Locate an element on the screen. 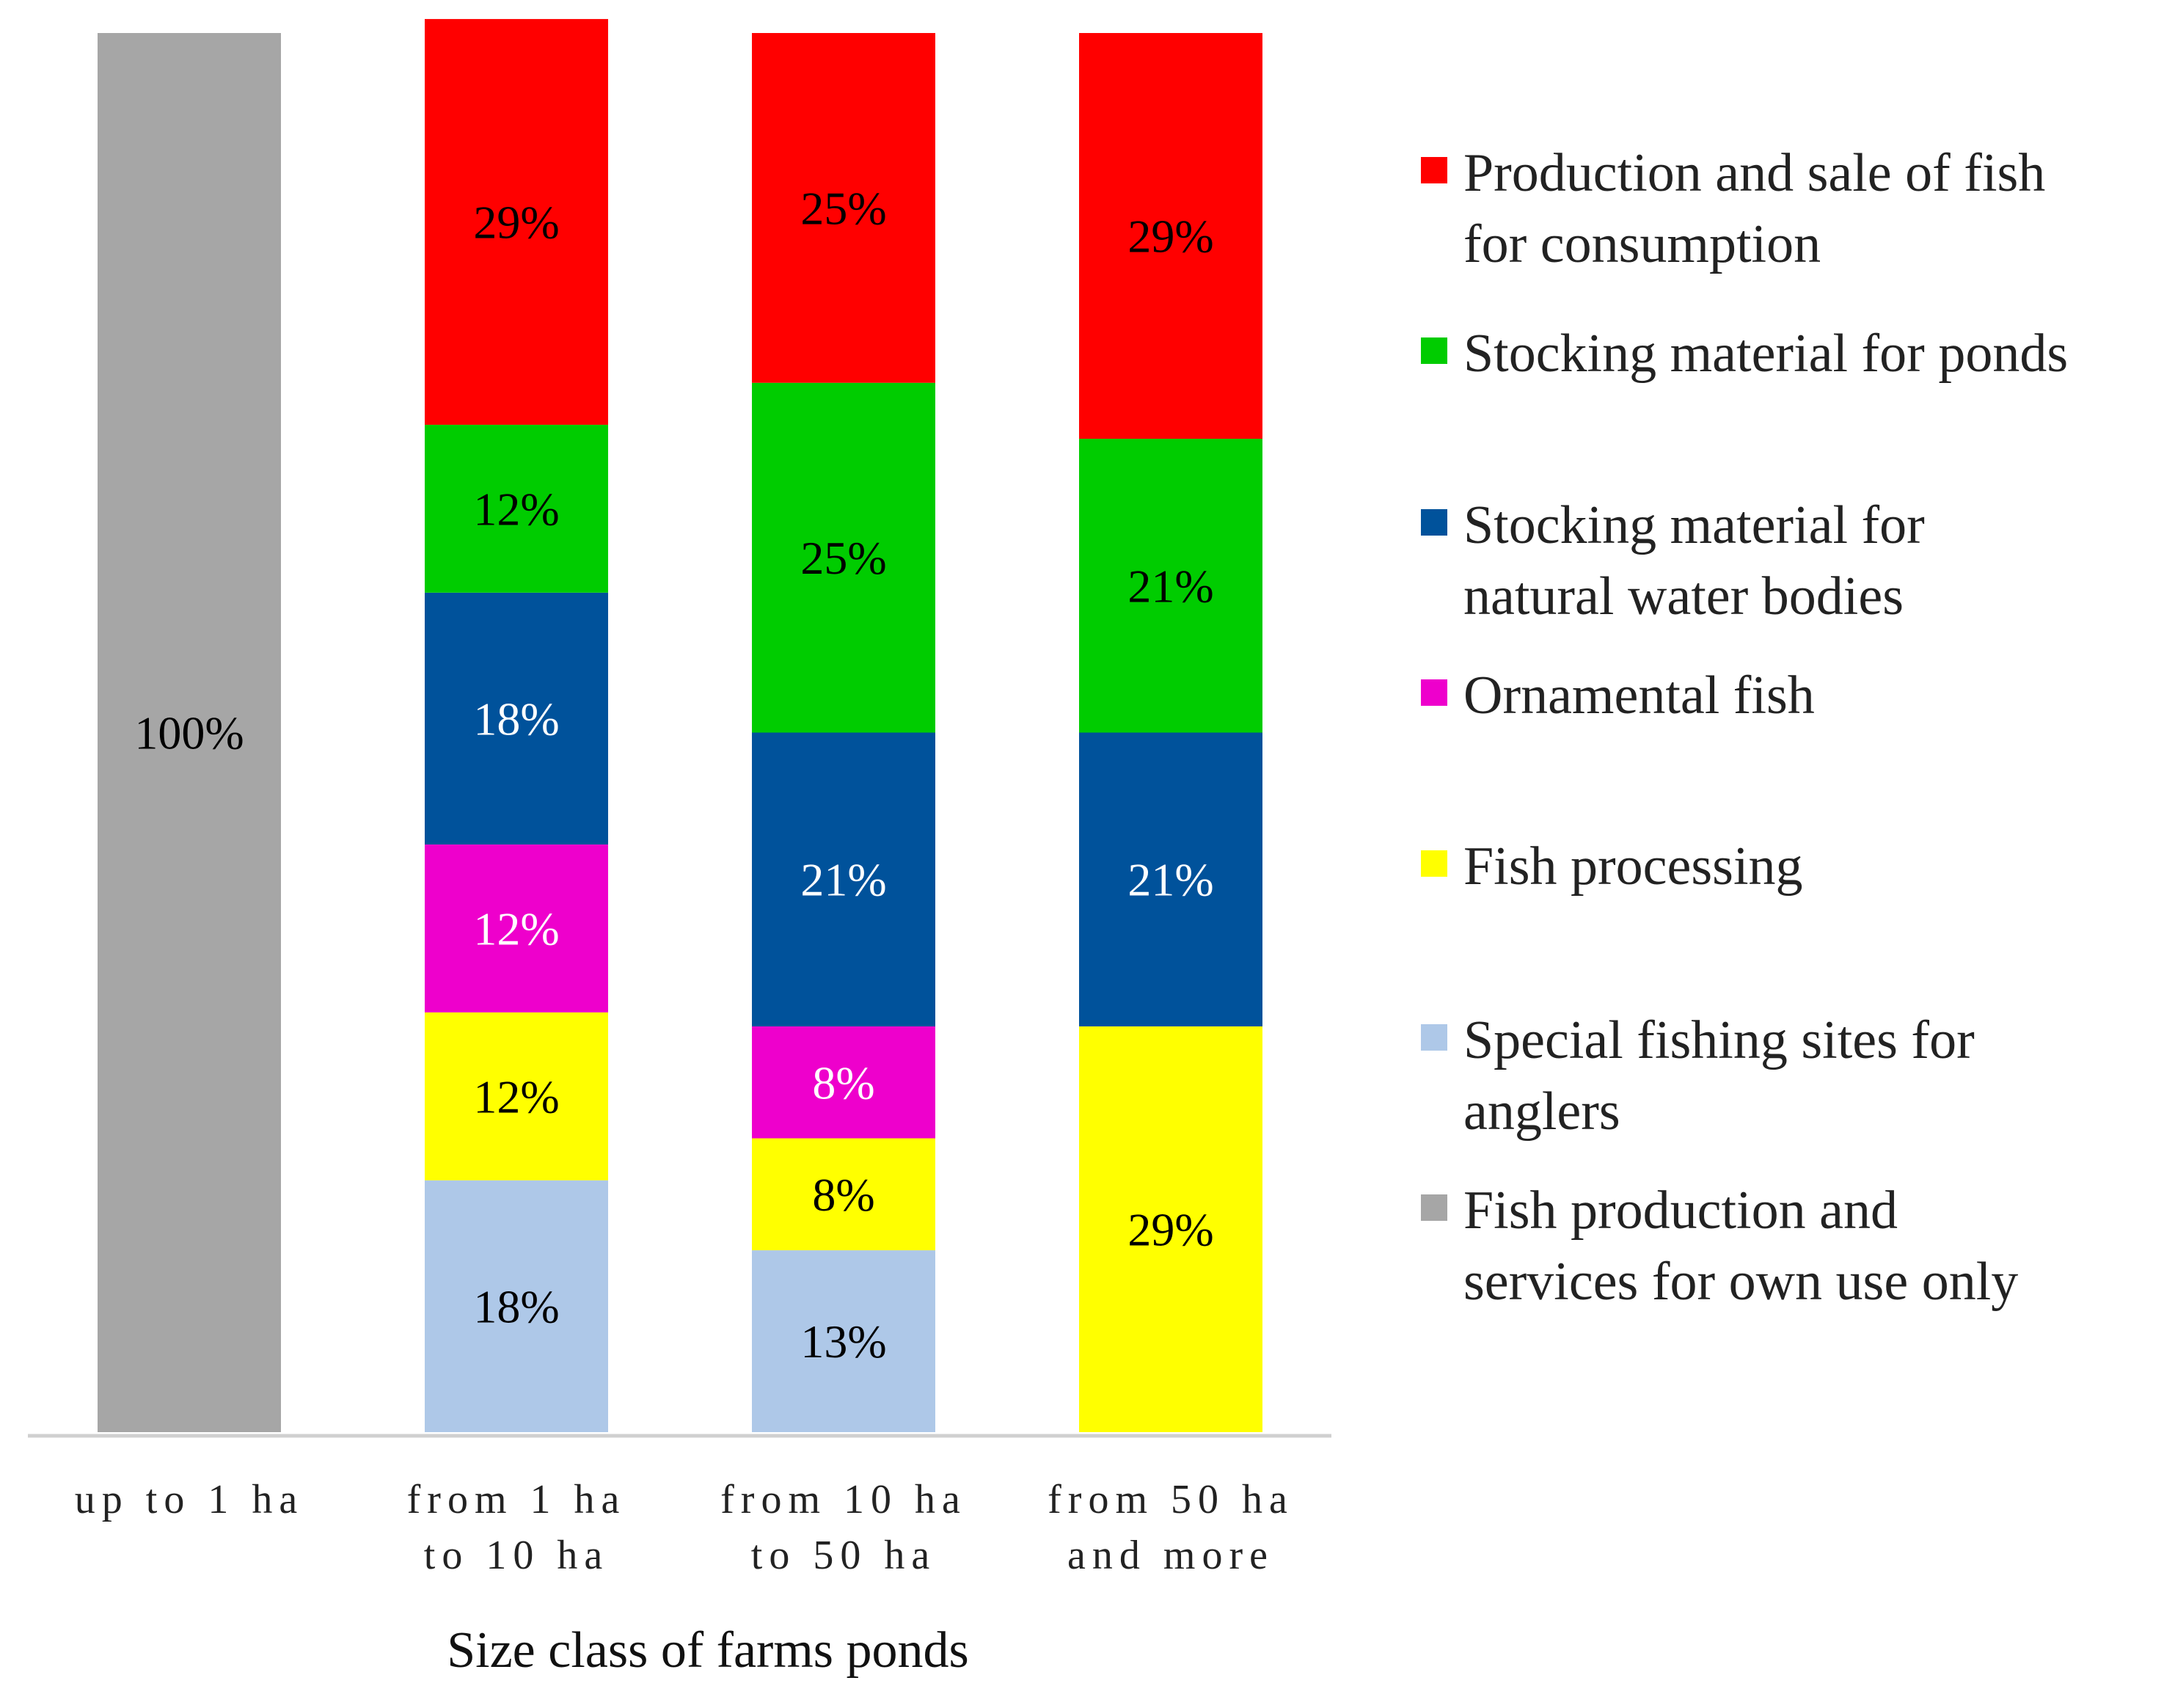  bar-segment-from-1-ha-to-10-ha-fish-processing is located at coordinates (516, 1096).